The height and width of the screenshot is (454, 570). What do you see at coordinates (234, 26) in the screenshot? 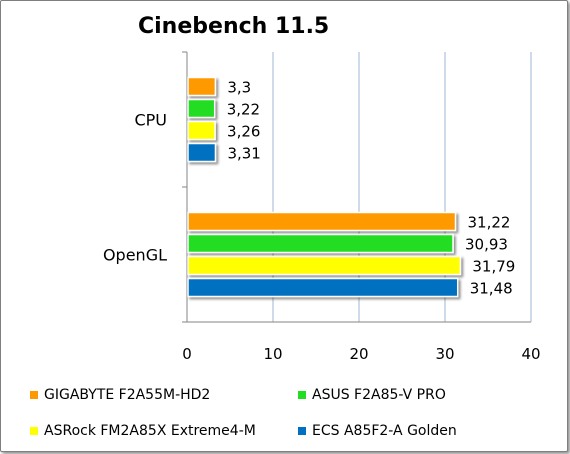
I see `chart-title: Cinebench 11.5` at bounding box center [234, 26].